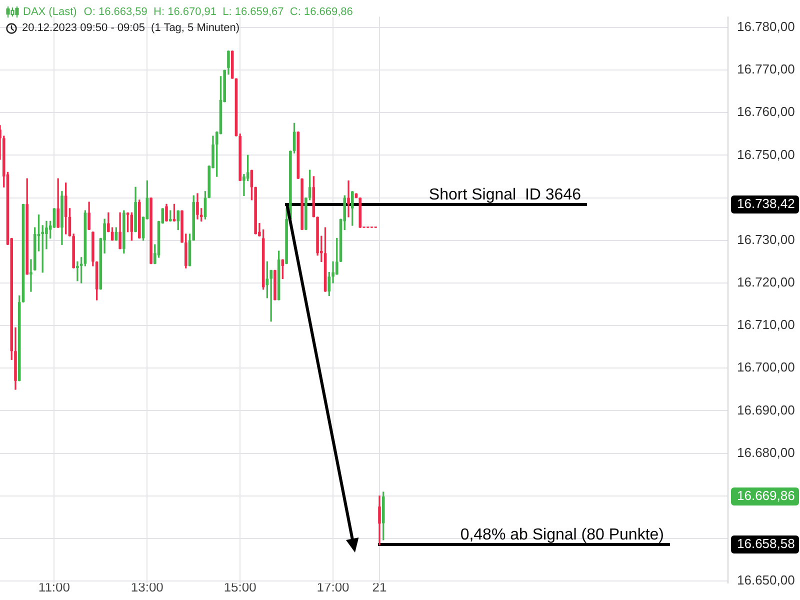 This screenshot has width=800, height=600. I want to click on y-tick-label: 16.760,00, so click(766, 112).